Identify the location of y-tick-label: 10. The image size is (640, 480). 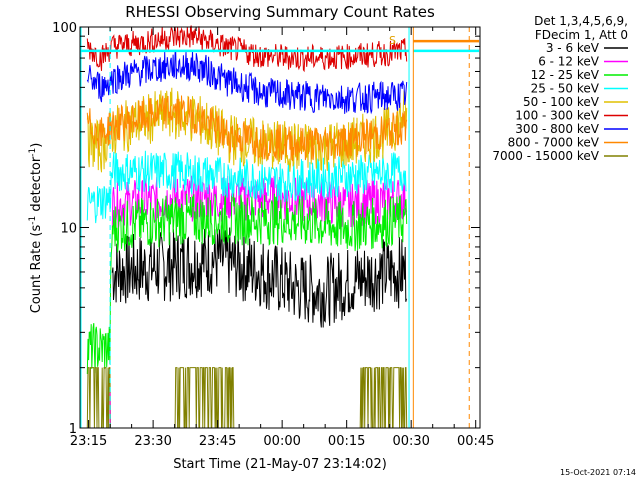
(68, 229).